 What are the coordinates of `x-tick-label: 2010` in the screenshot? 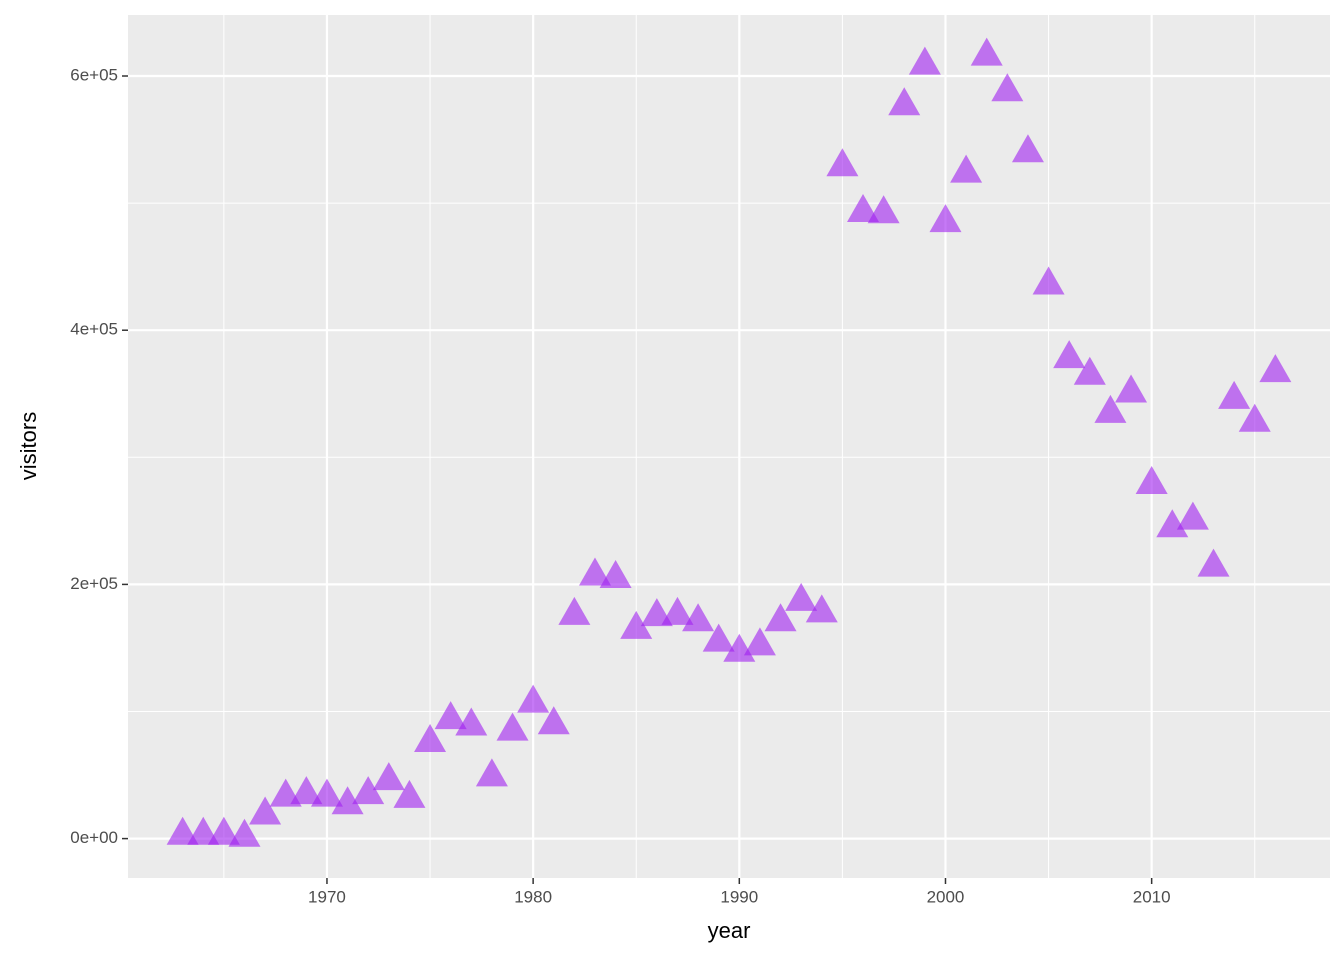 It's located at (1152, 896).